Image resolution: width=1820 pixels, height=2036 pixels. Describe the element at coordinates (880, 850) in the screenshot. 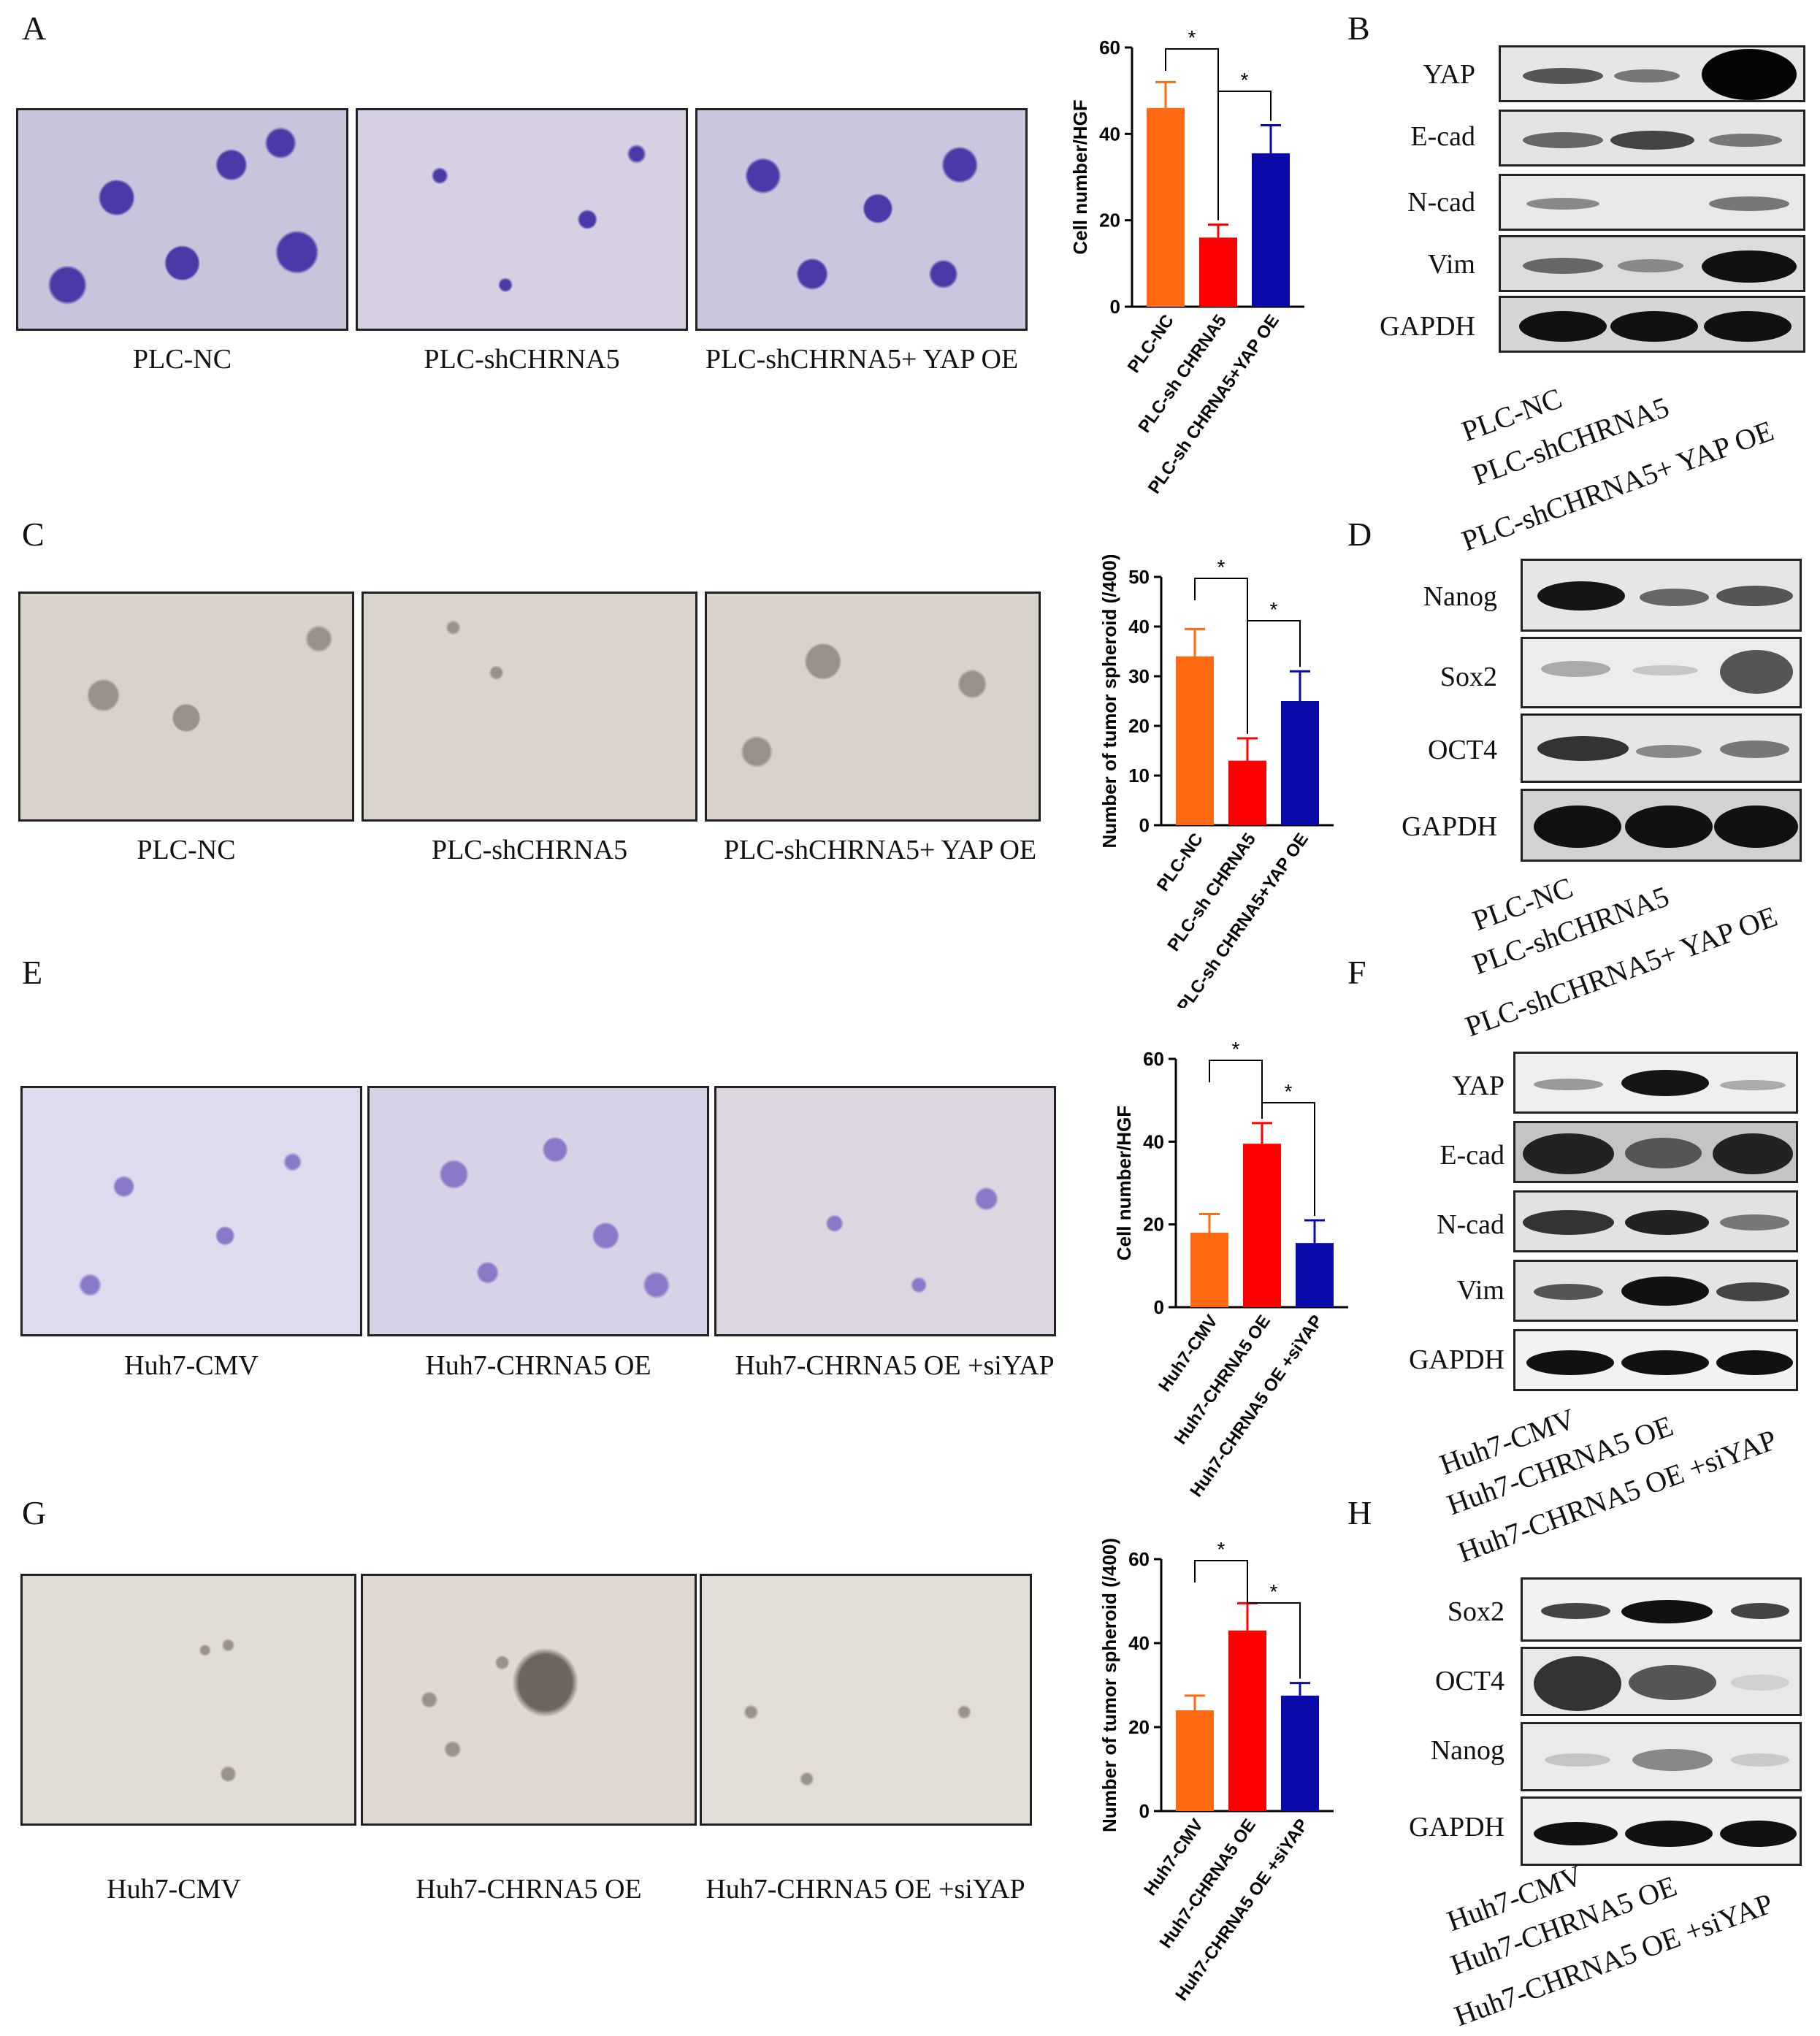

I see `caption-c3: PLC-shCHRNA5+ YAP OE` at that location.